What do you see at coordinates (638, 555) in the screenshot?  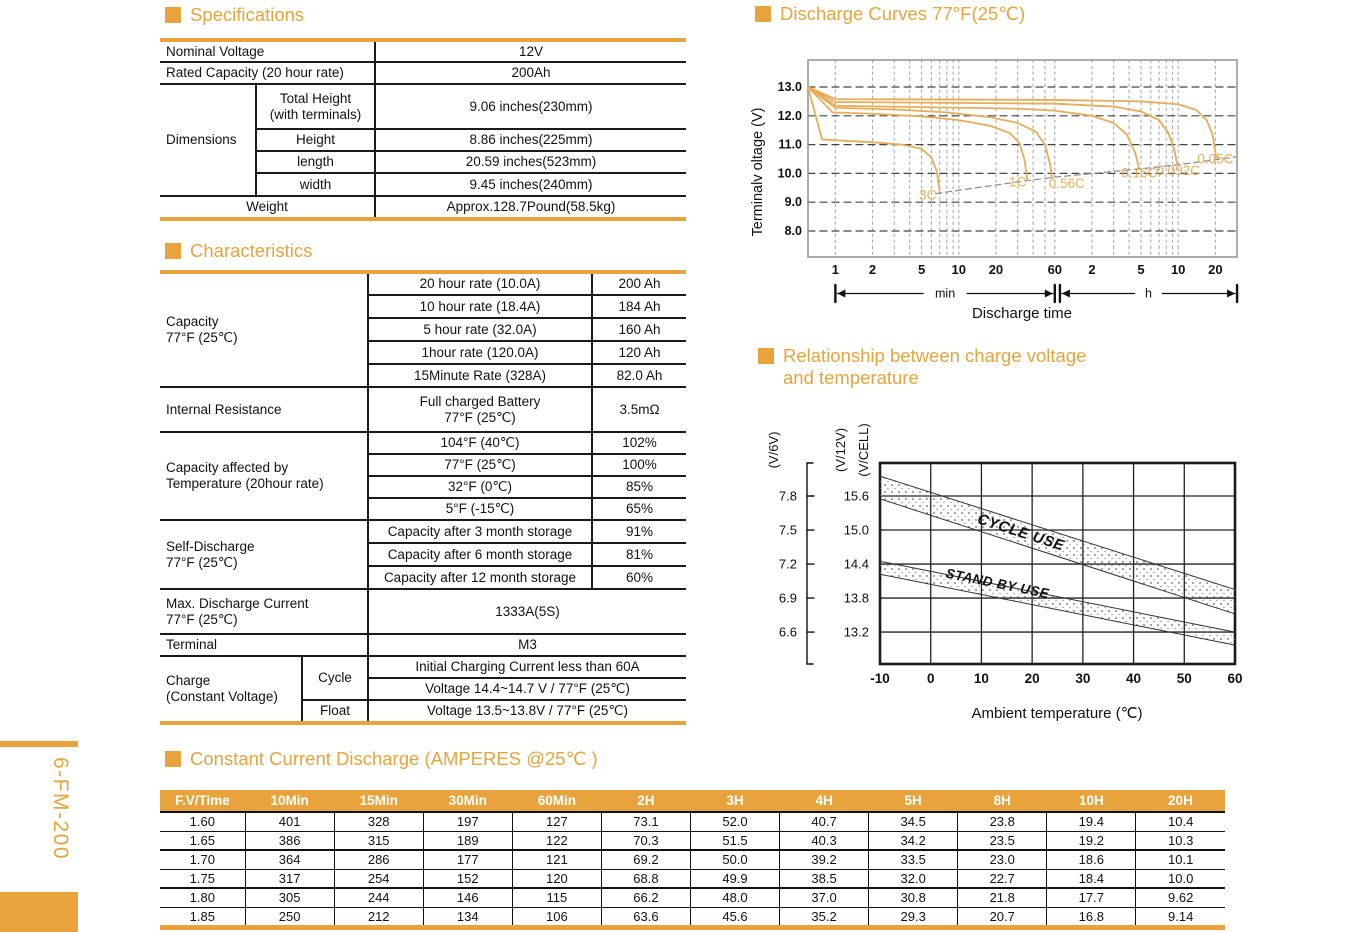 I see `char-value: 81%` at bounding box center [638, 555].